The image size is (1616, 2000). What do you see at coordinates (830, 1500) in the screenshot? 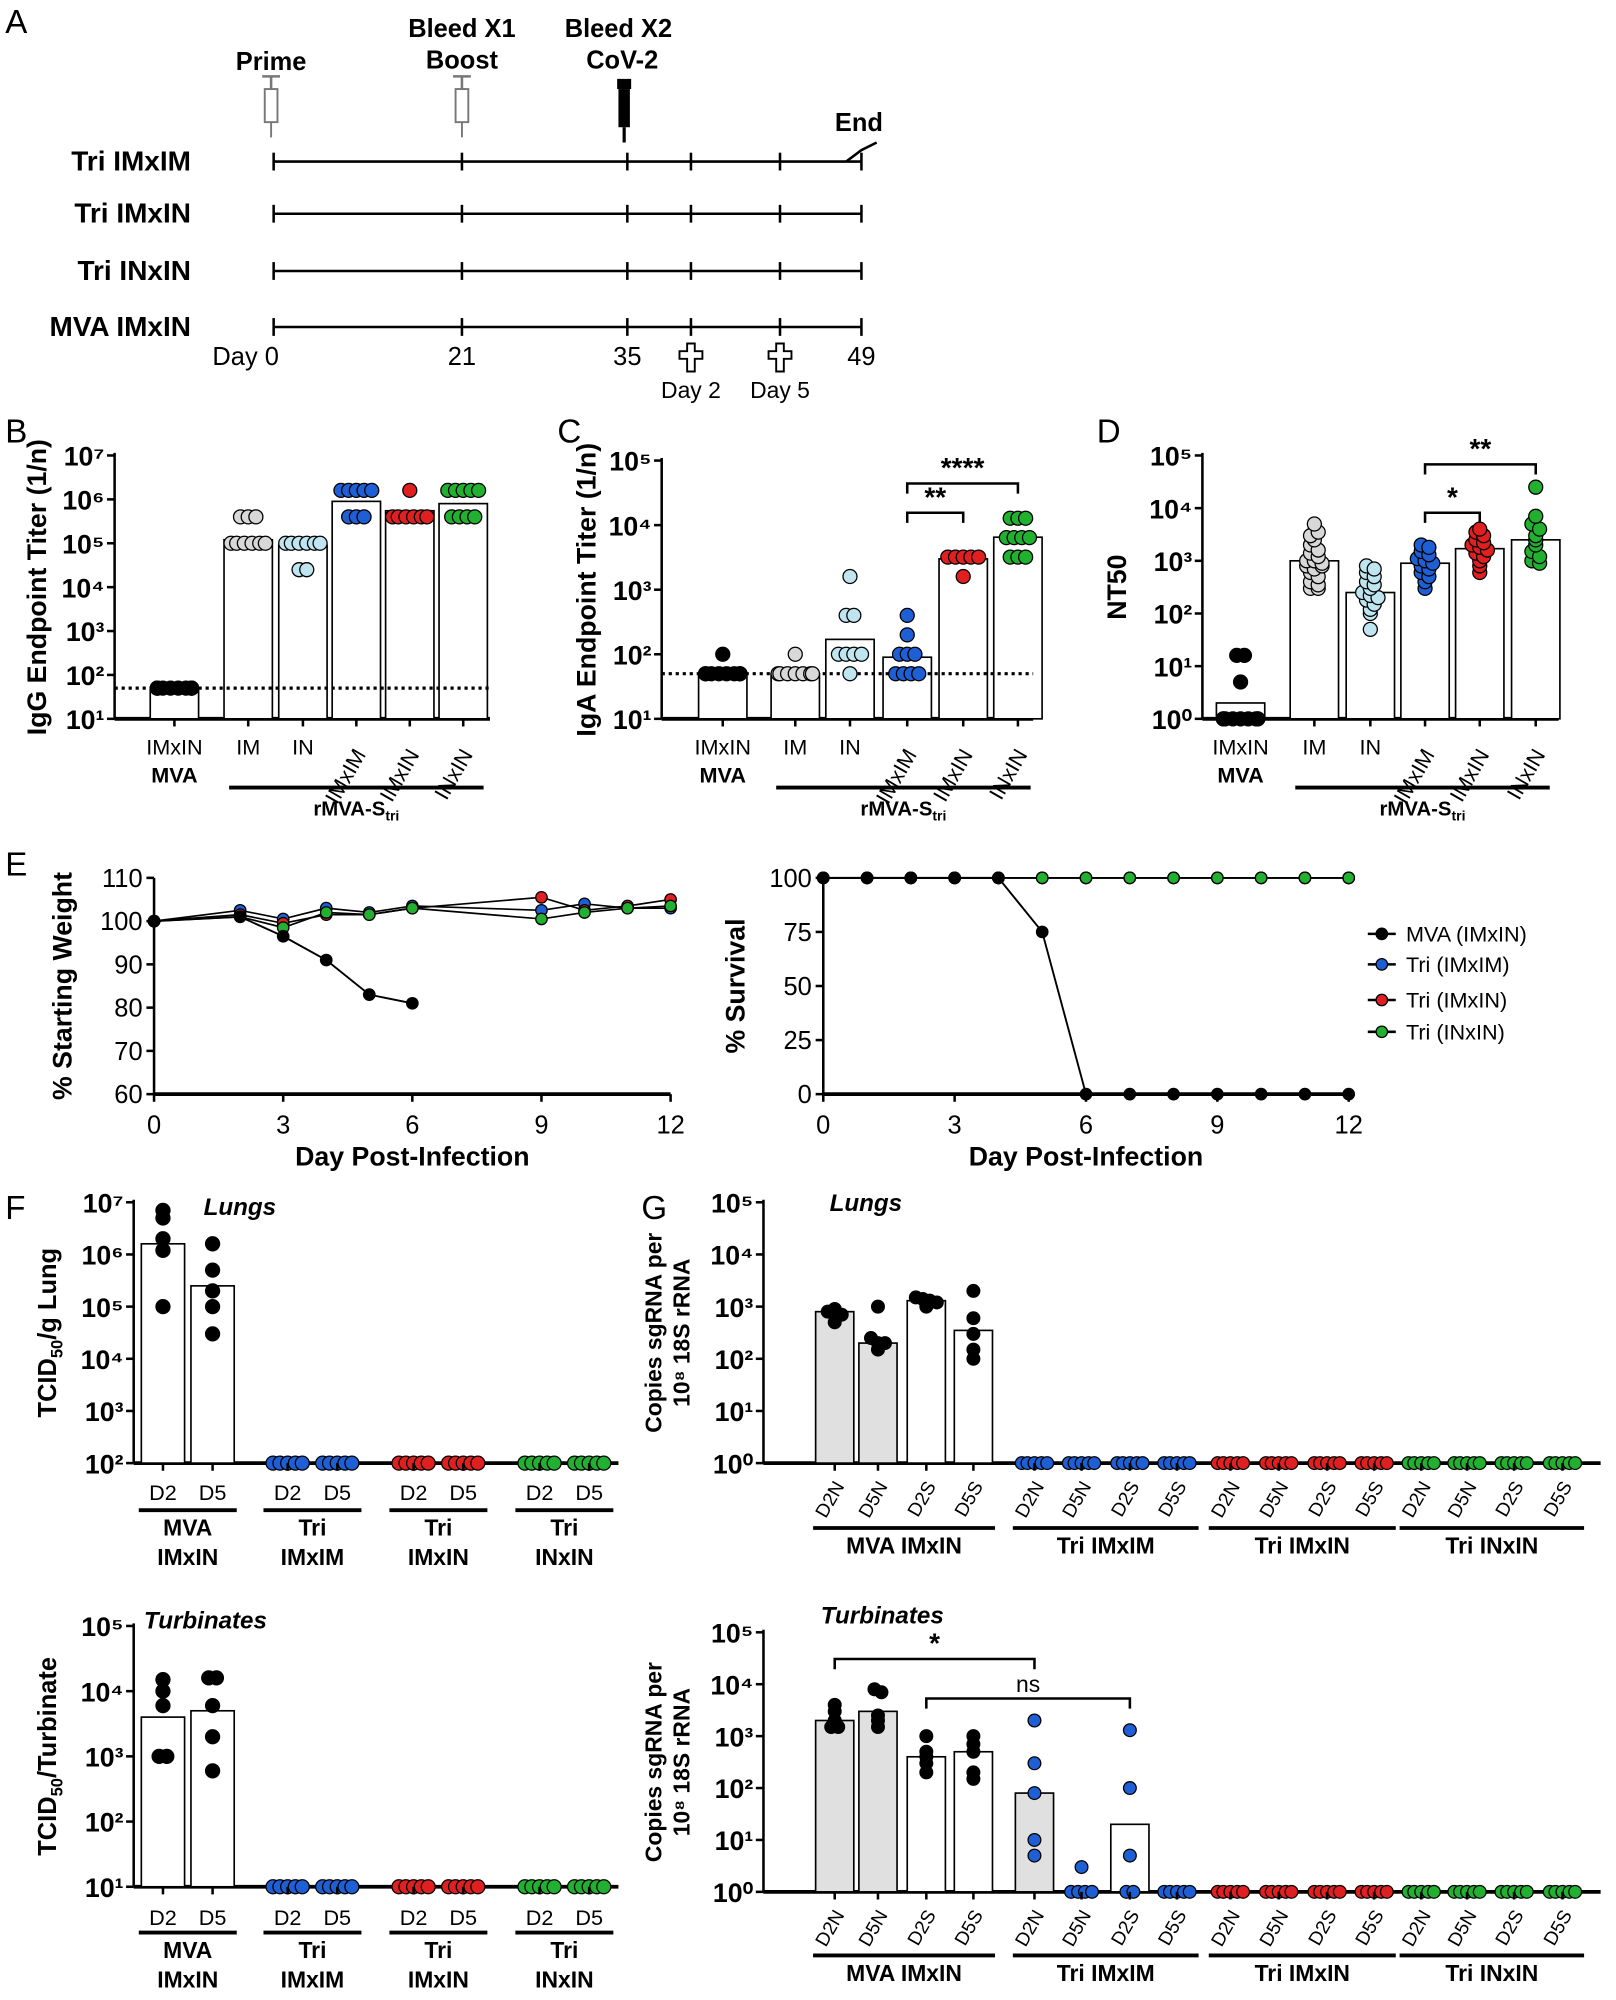
I see `category-label: D2N` at bounding box center [830, 1500].